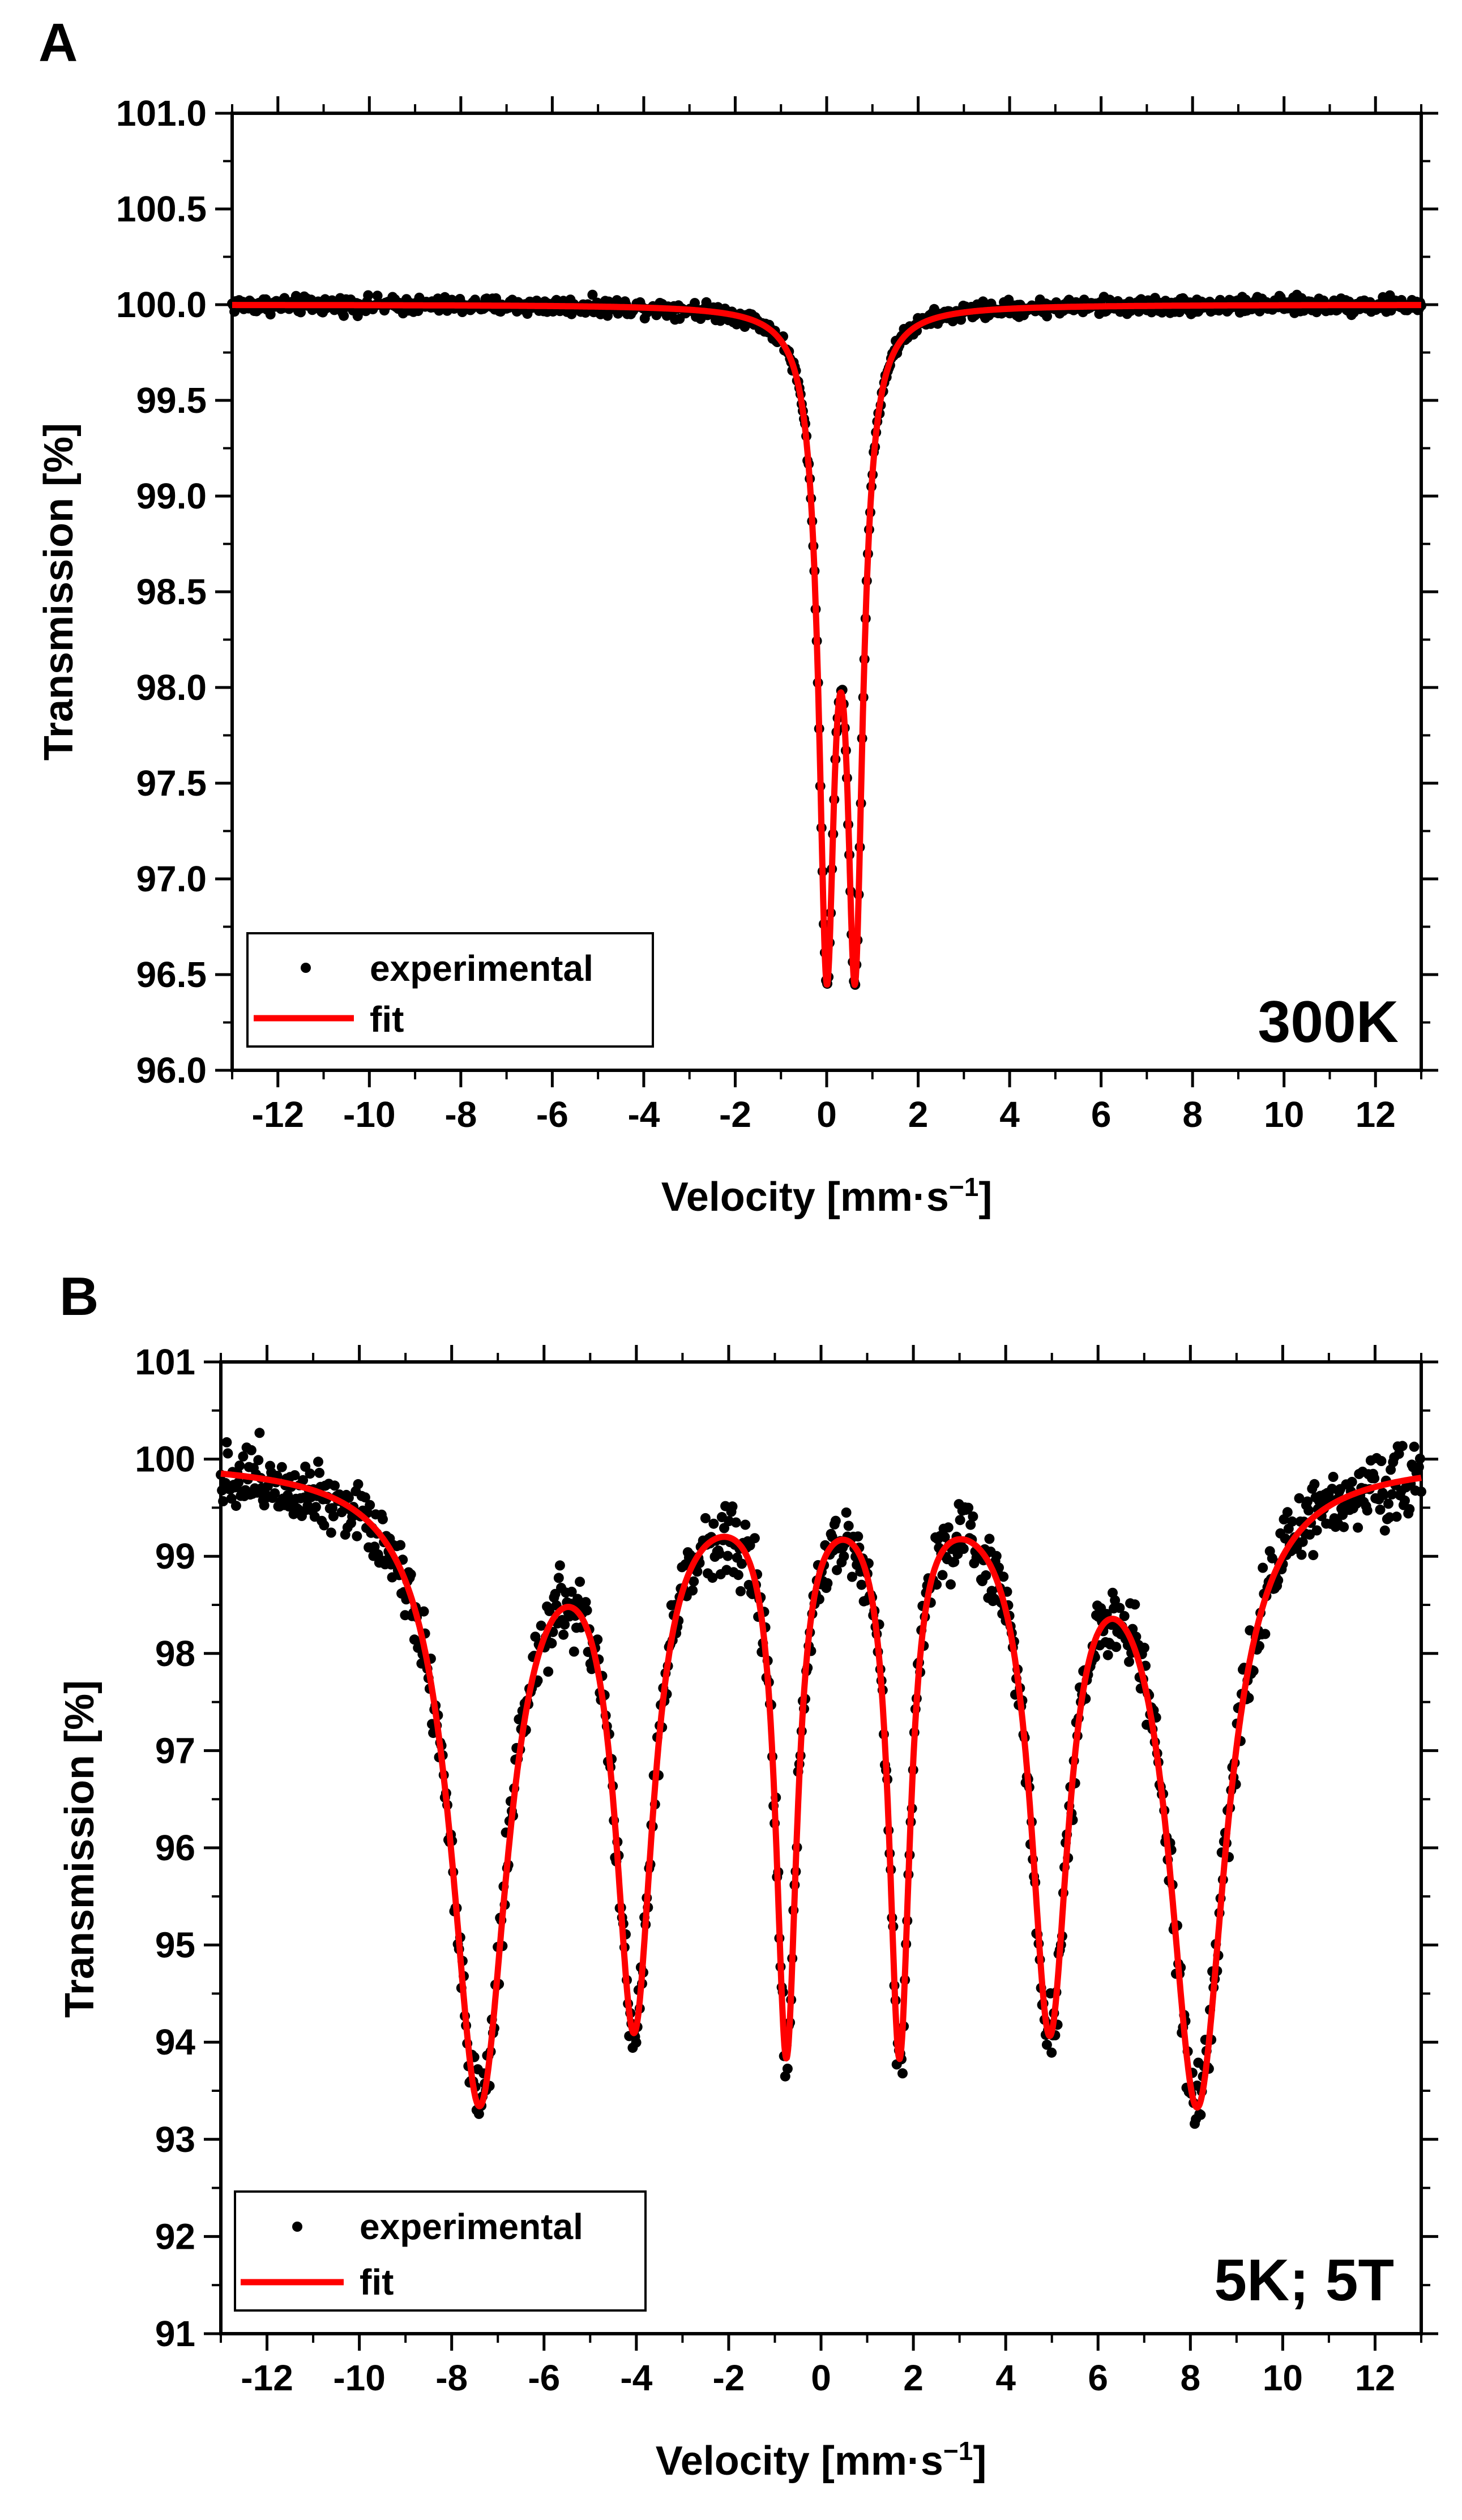  Describe the element at coordinates (297, 2227) in the screenshot. I see `panel-b-legend-point-icon` at that location.